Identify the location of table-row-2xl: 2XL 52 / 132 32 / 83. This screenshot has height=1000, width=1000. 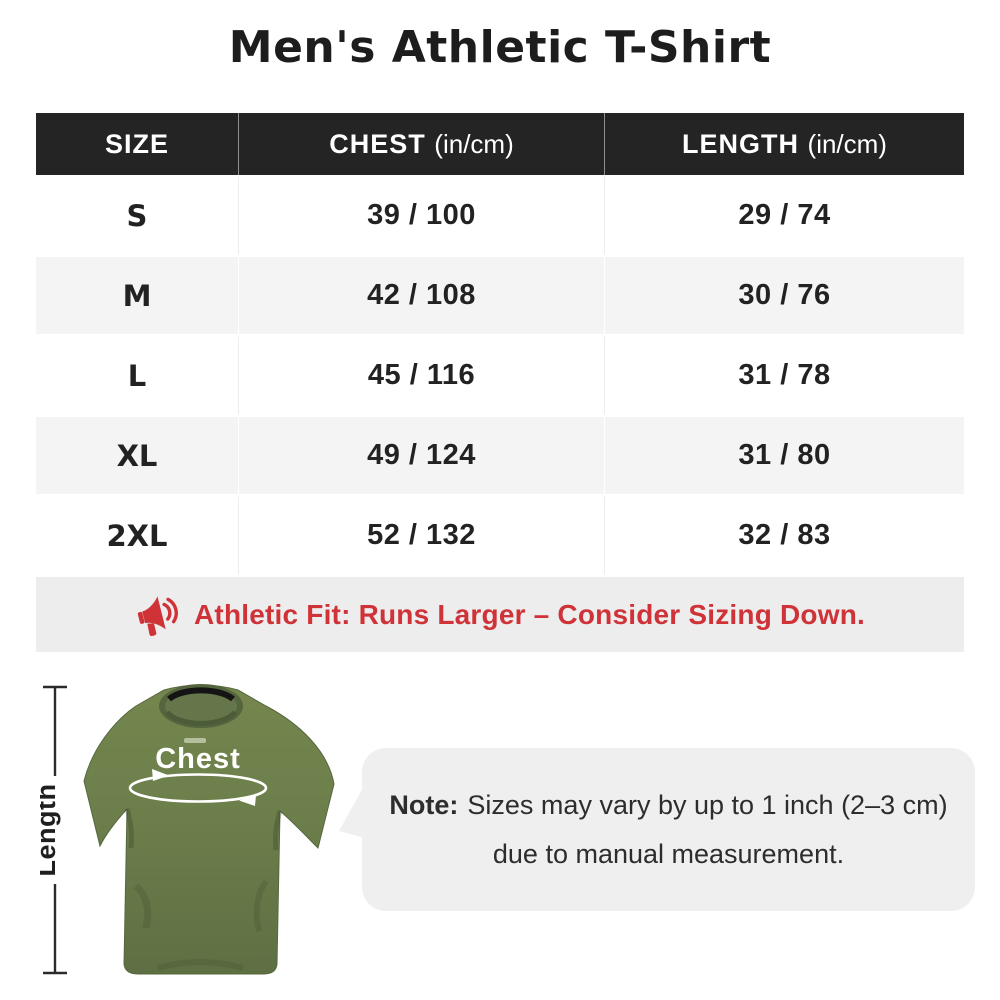
(500, 535).